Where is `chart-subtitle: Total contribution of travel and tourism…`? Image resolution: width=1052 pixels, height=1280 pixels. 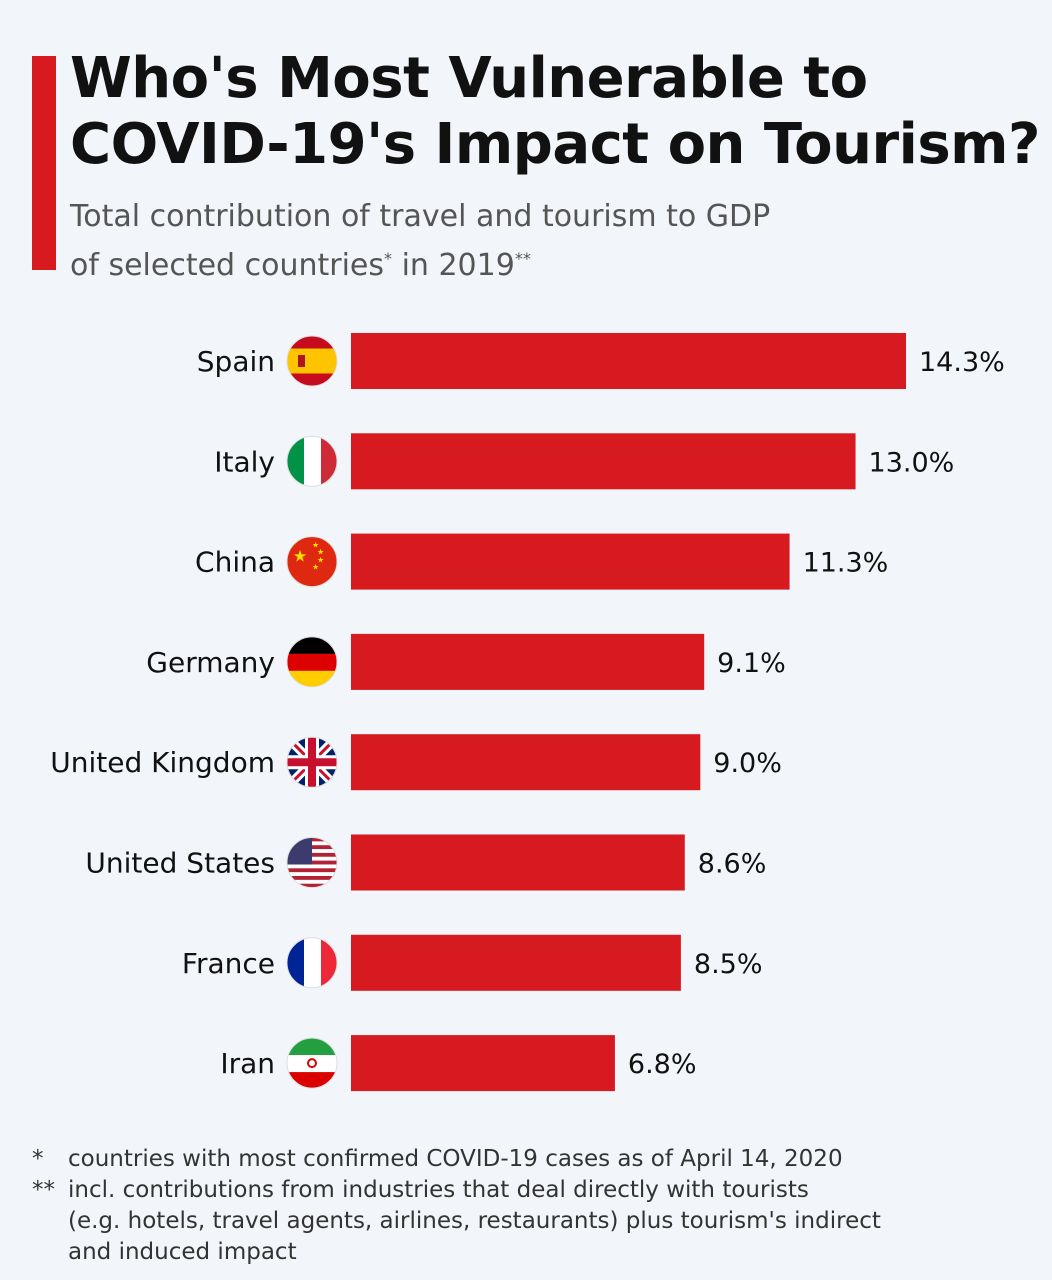 chart-subtitle: Total contribution of travel and tourism… is located at coordinates (420, 241).